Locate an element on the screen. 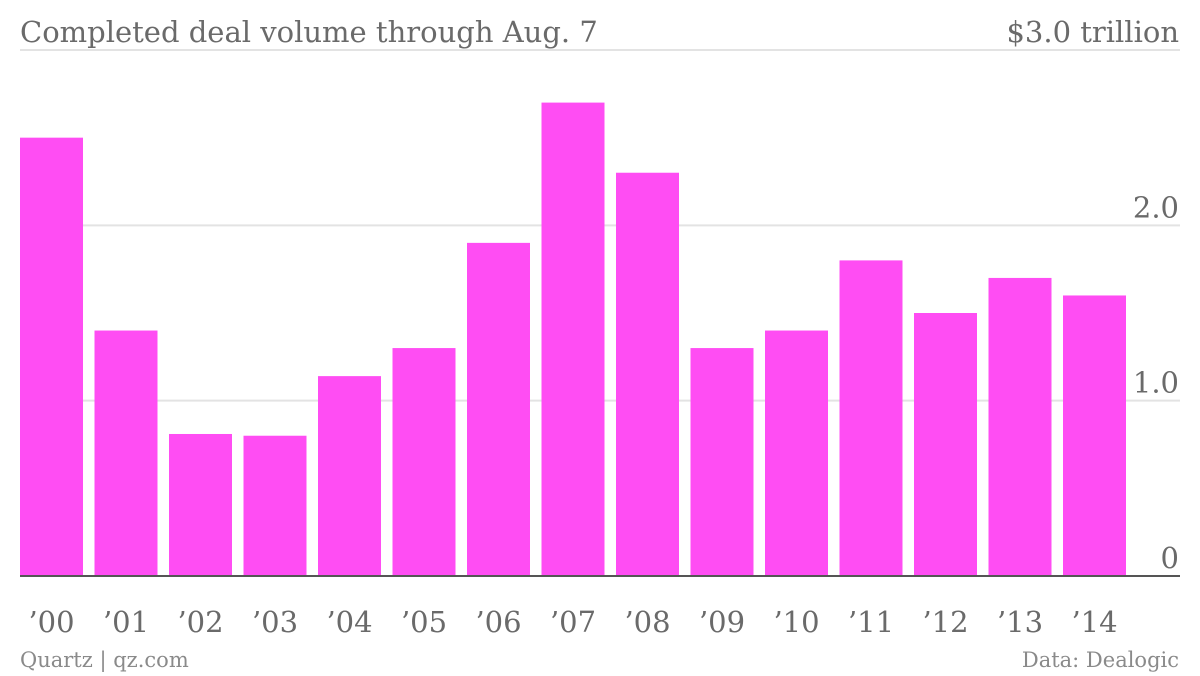 The width and height of the screenshot is (1200, 676). x-tick-label: ’10 is located at coordinates (796, 622).